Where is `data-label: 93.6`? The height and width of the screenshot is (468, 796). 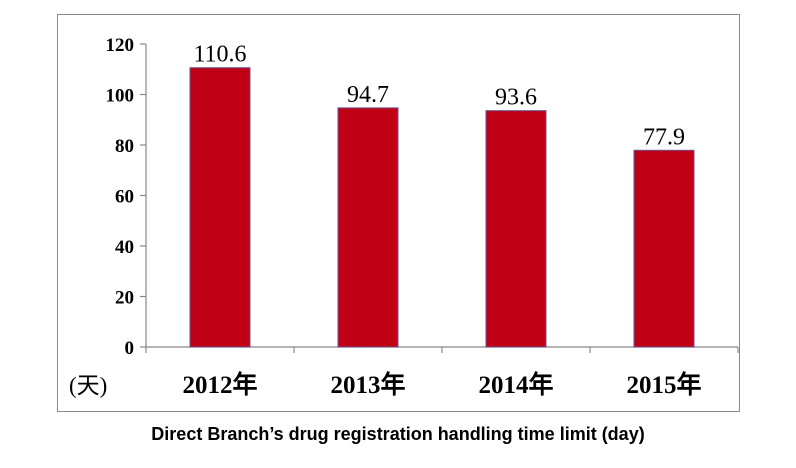 data-label: 93.6 is located at coordinates (516, 98).